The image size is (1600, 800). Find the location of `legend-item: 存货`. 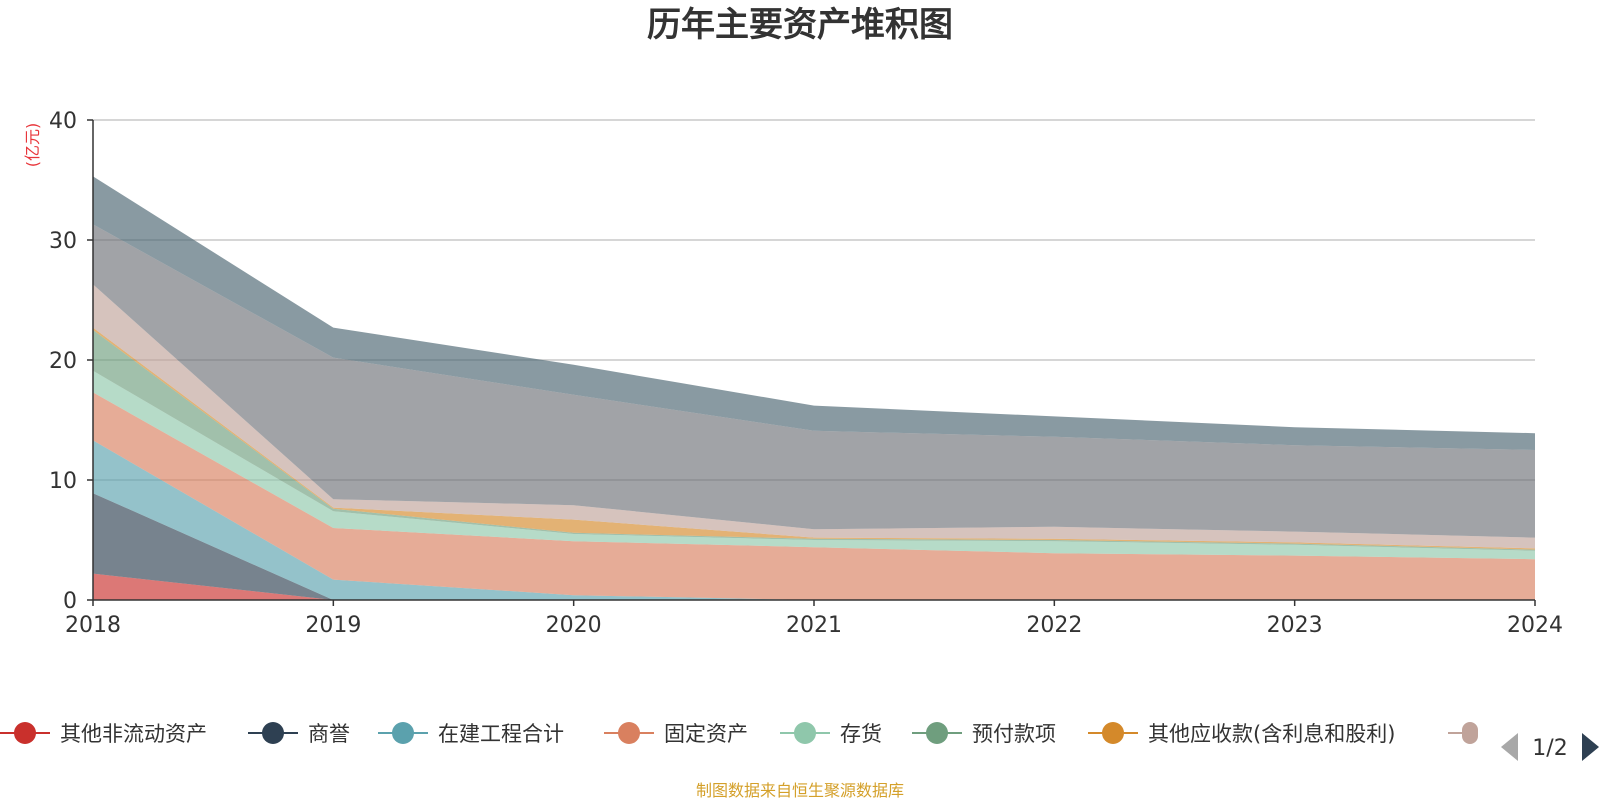

legend-item: 存货 is located at coordinates (831, 734).